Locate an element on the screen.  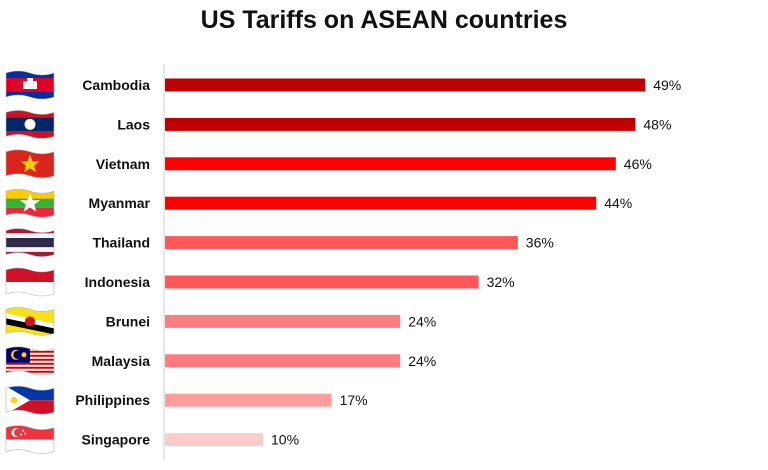
data-label: 46% is located at coordinates (638, 164).